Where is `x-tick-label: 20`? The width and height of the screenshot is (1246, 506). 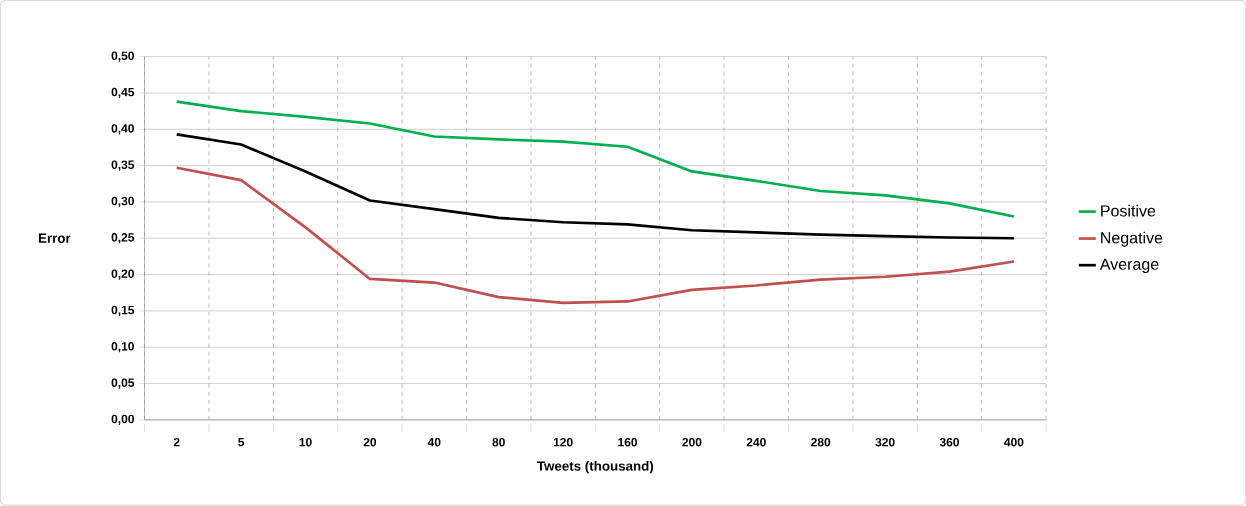 x-tick-label: 20 is located at coordinates (370, 442).